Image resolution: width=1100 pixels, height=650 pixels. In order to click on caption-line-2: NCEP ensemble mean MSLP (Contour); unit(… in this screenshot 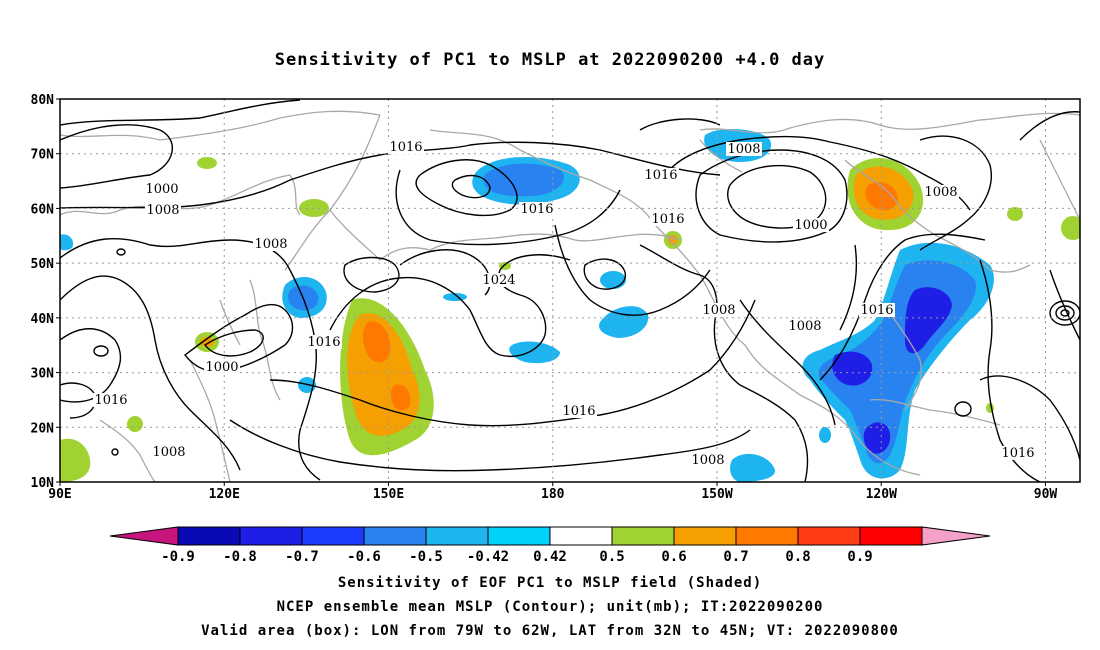, I will do `click(550, 607)`.